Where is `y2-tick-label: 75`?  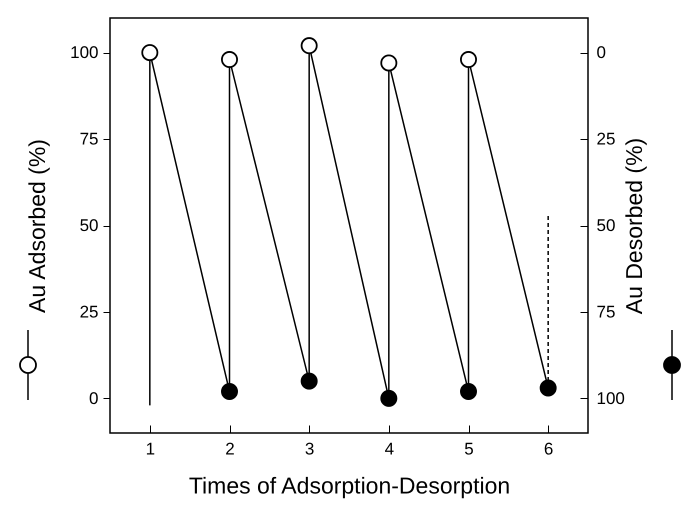 y2-tick-label: 75 is located at coordinates (606, 312).